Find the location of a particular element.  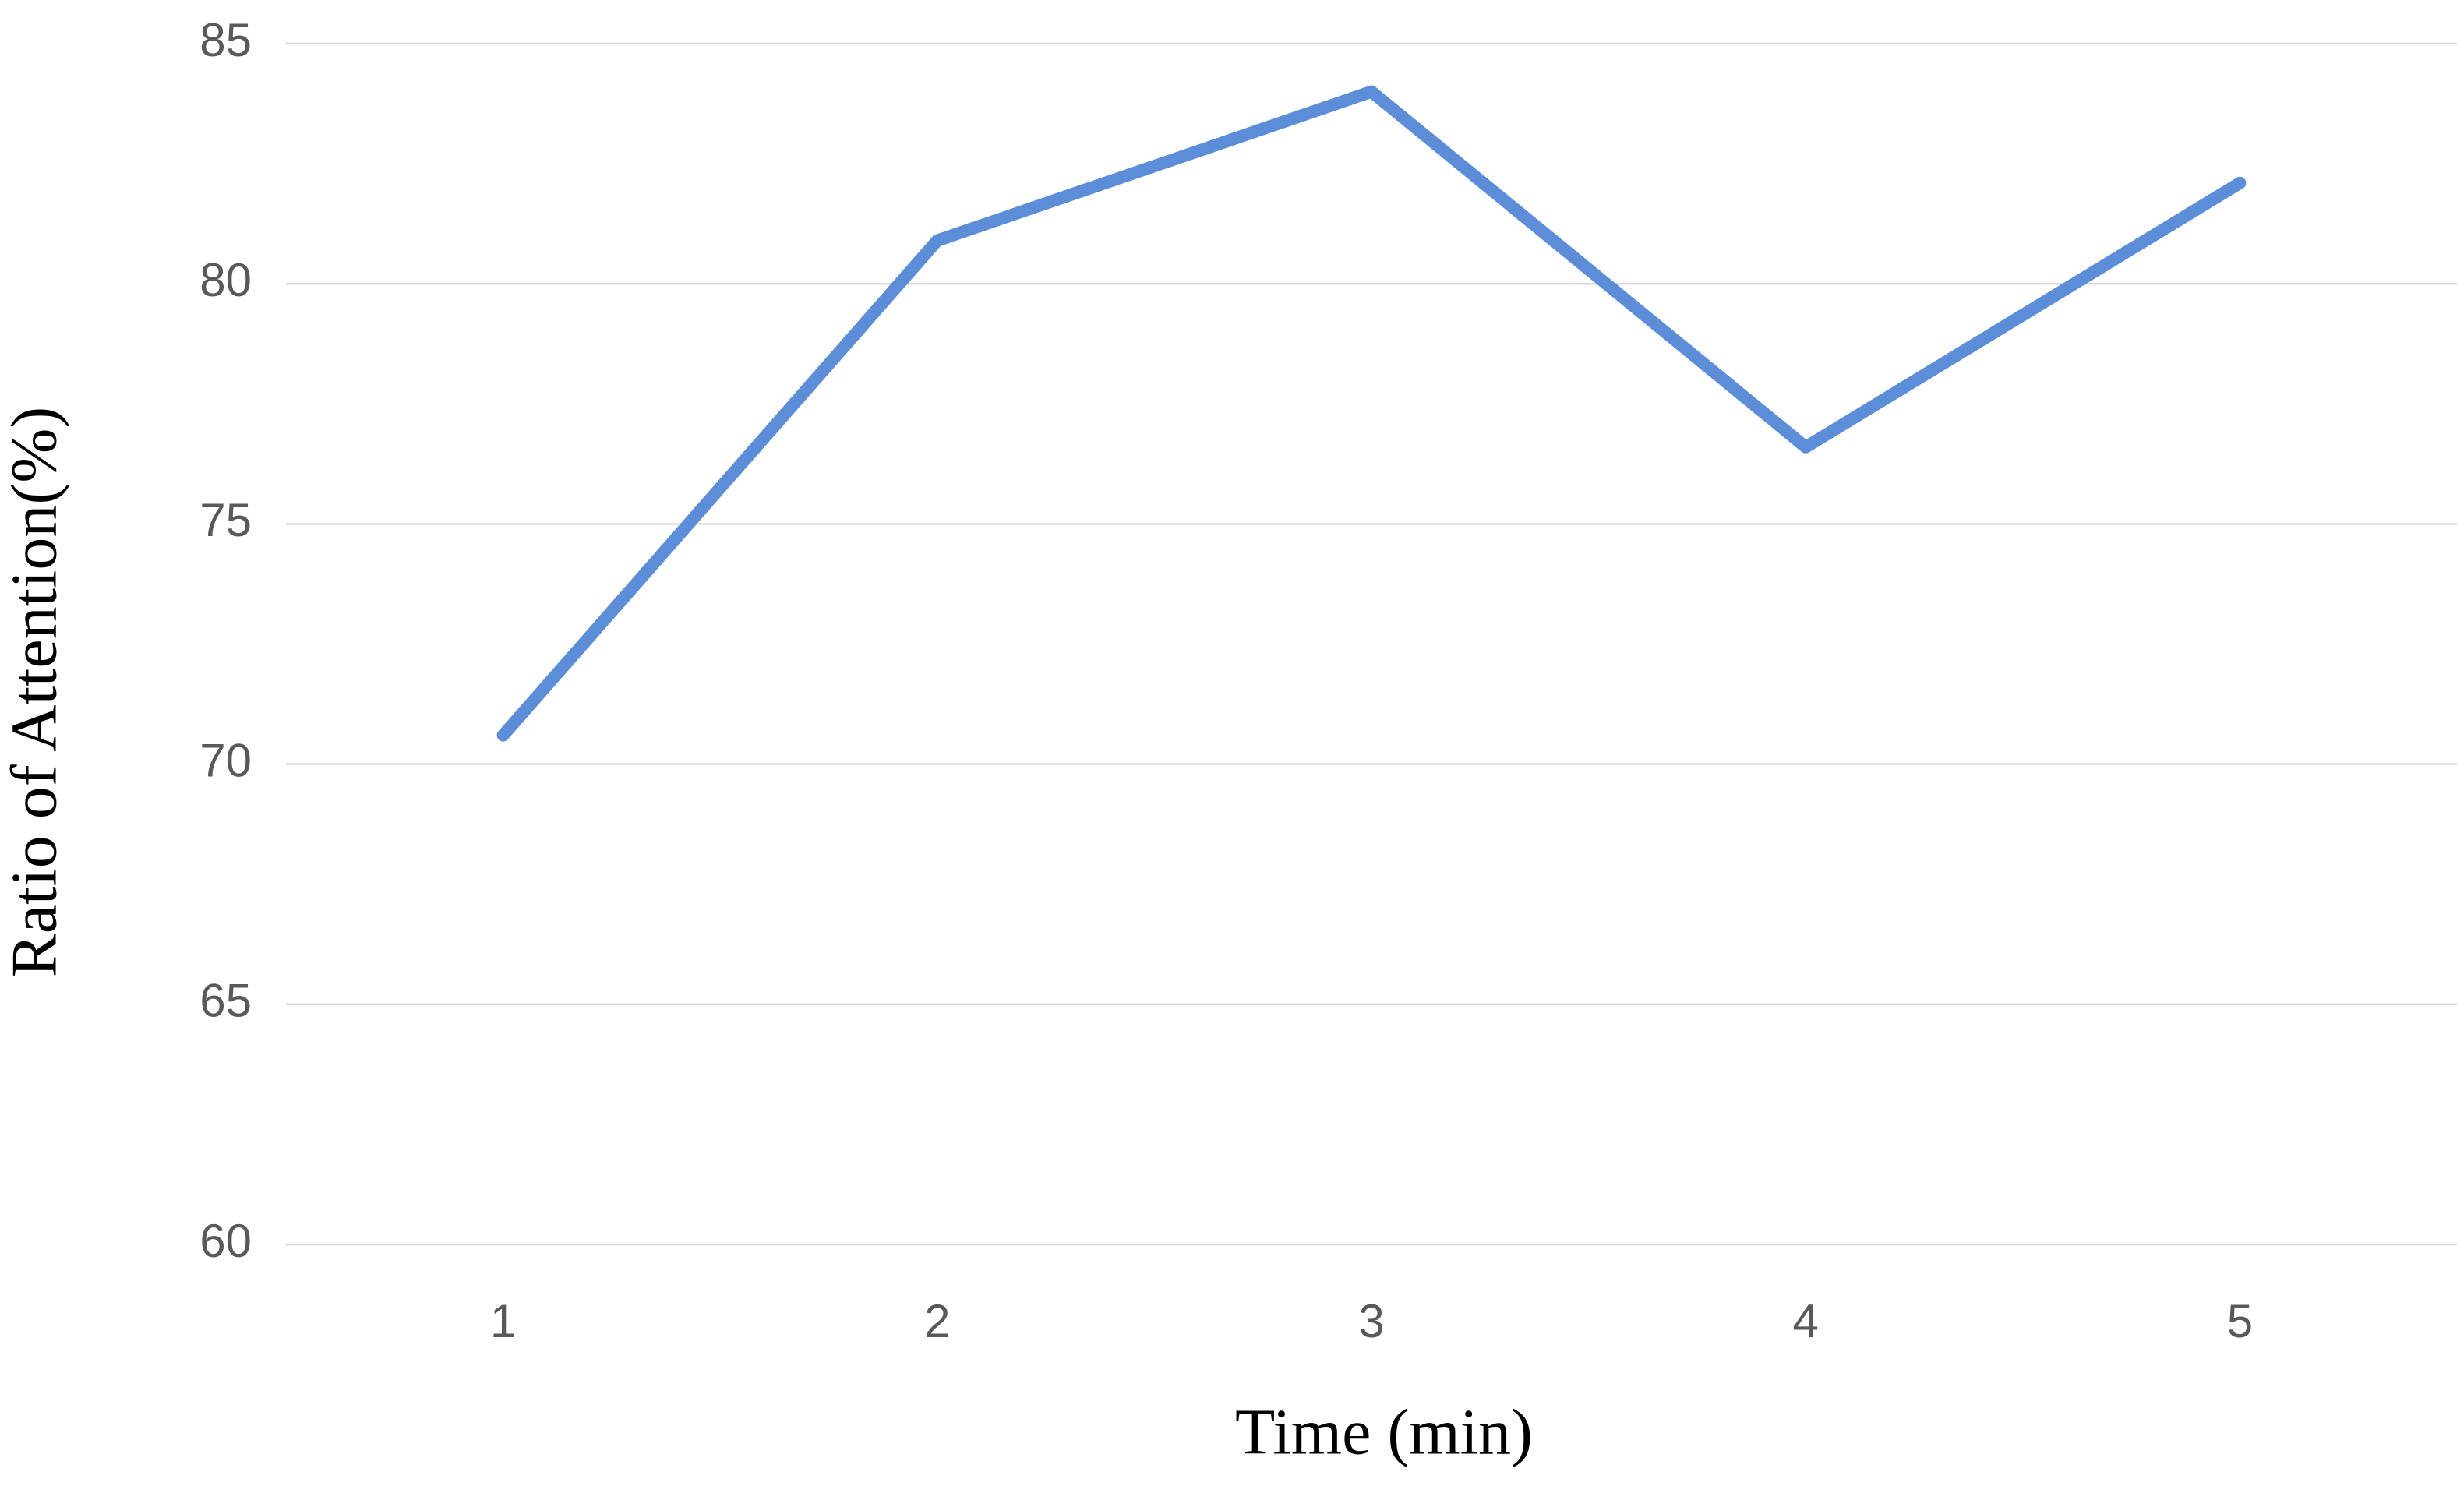

x-tick-label: 4 is located at coordinates (1806, 1321).